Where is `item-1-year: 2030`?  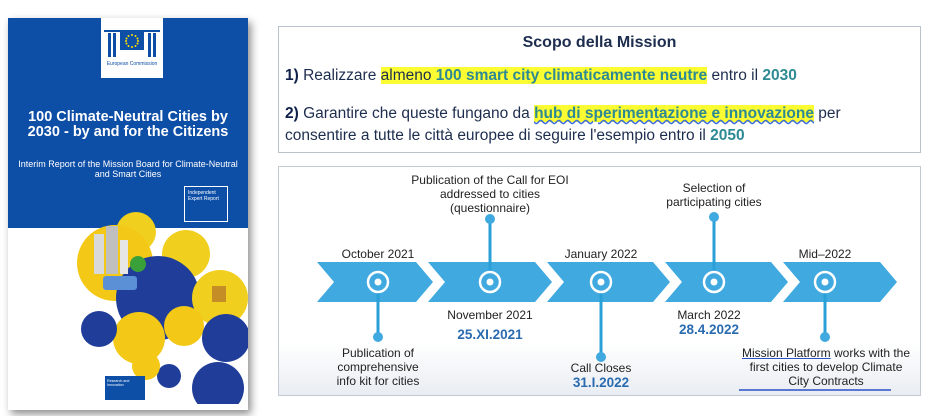 item-1-year: 2030 is located at coordinates (779, 75).